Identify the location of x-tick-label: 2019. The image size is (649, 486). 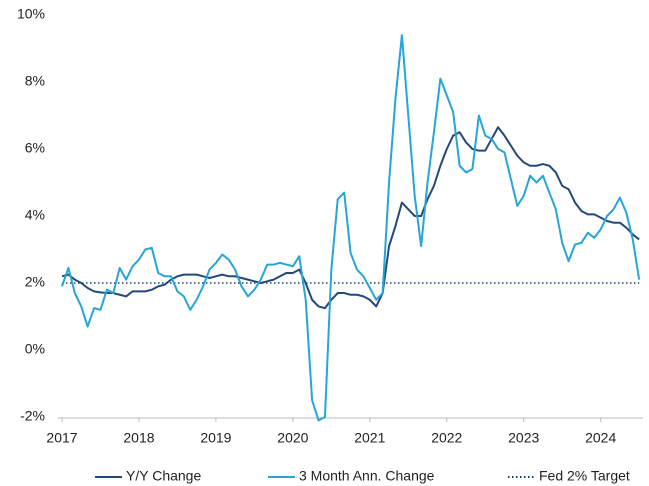
(215, 438).